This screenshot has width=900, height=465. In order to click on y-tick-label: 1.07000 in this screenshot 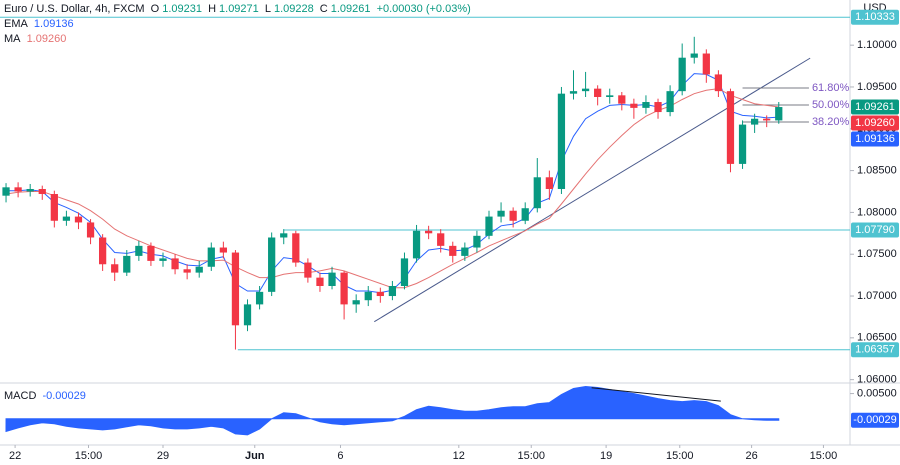, I will do `click(877, 296)`.